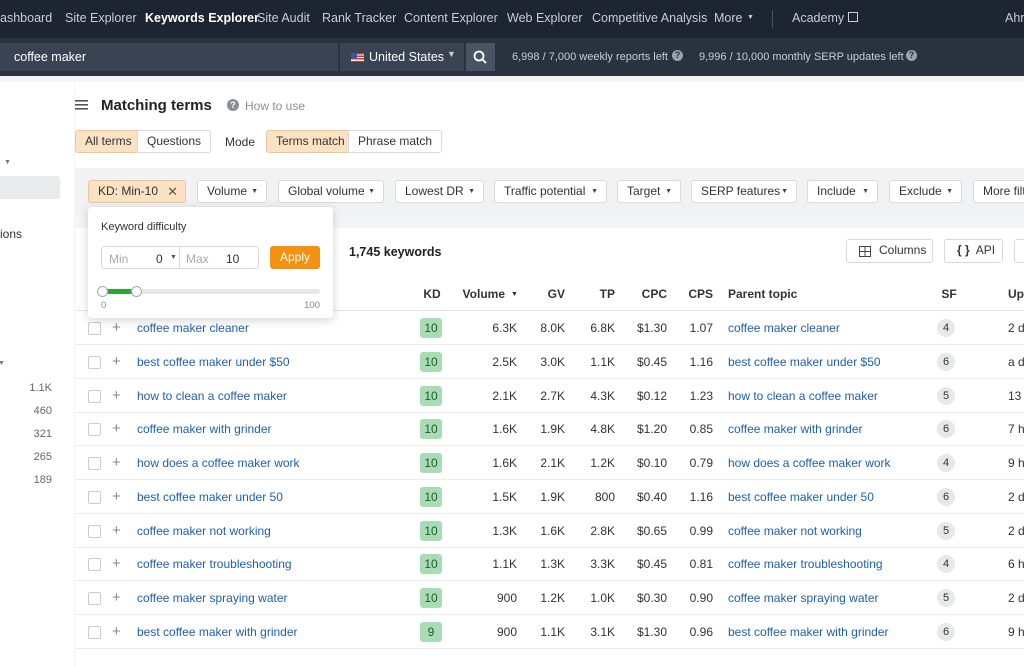 This screenshot has width=1024, height=666. I want to click on keyword-link: best coffee maker with grinder, so click(217, 631).